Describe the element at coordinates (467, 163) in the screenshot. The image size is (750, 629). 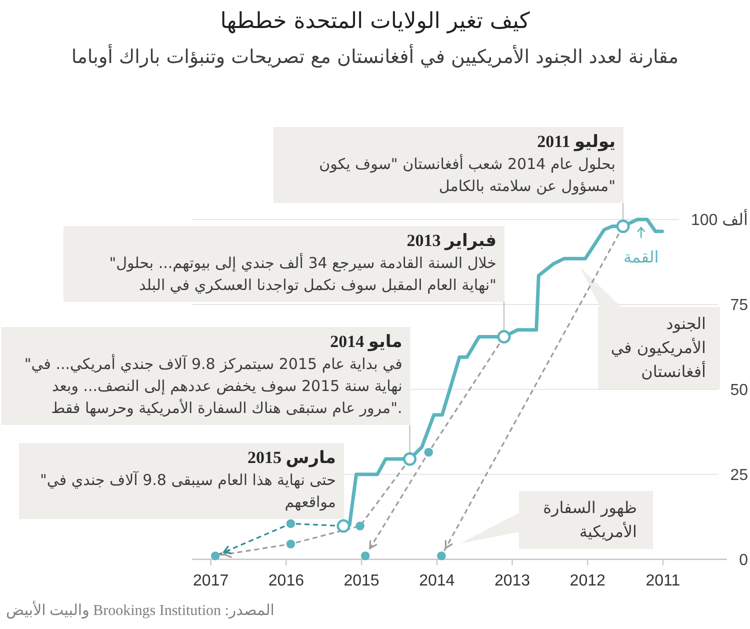
I see `annotation: يوليو 2011 بحلول عام 2014 شعب أفغانستان "سوف يكون مسؤول عن سلامته بالكامل"` at that location.